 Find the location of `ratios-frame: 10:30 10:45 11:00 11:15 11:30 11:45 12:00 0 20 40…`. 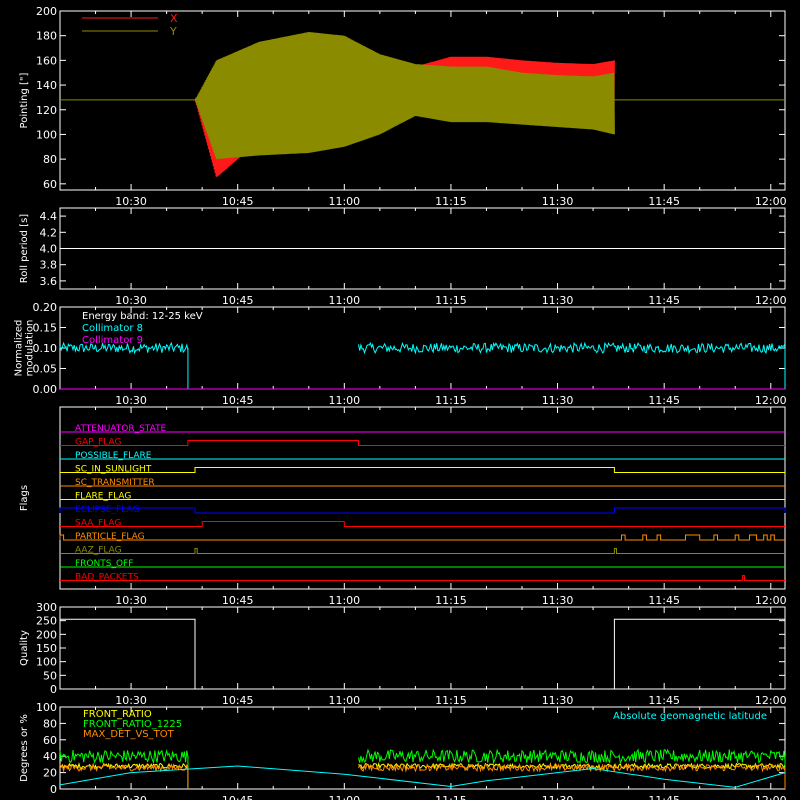

ratios-frame: 10:30 10:45 11:00 11:15 11:30 11:45 12:00 0 20 40… is located at coordinates (403, 750).